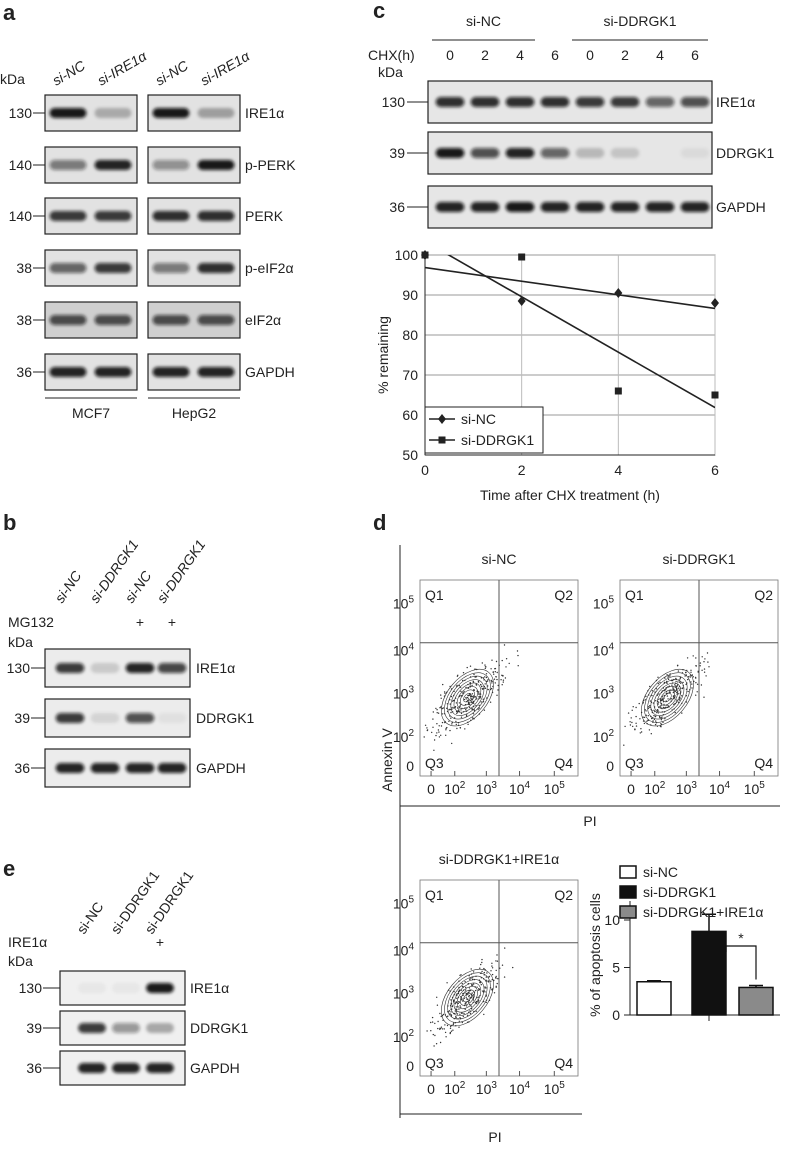 This screenshot has height=1151, width=786. Describe the element at coordinates (34, 1068) in the screenshot. I see `kda-label: 36` at that location.